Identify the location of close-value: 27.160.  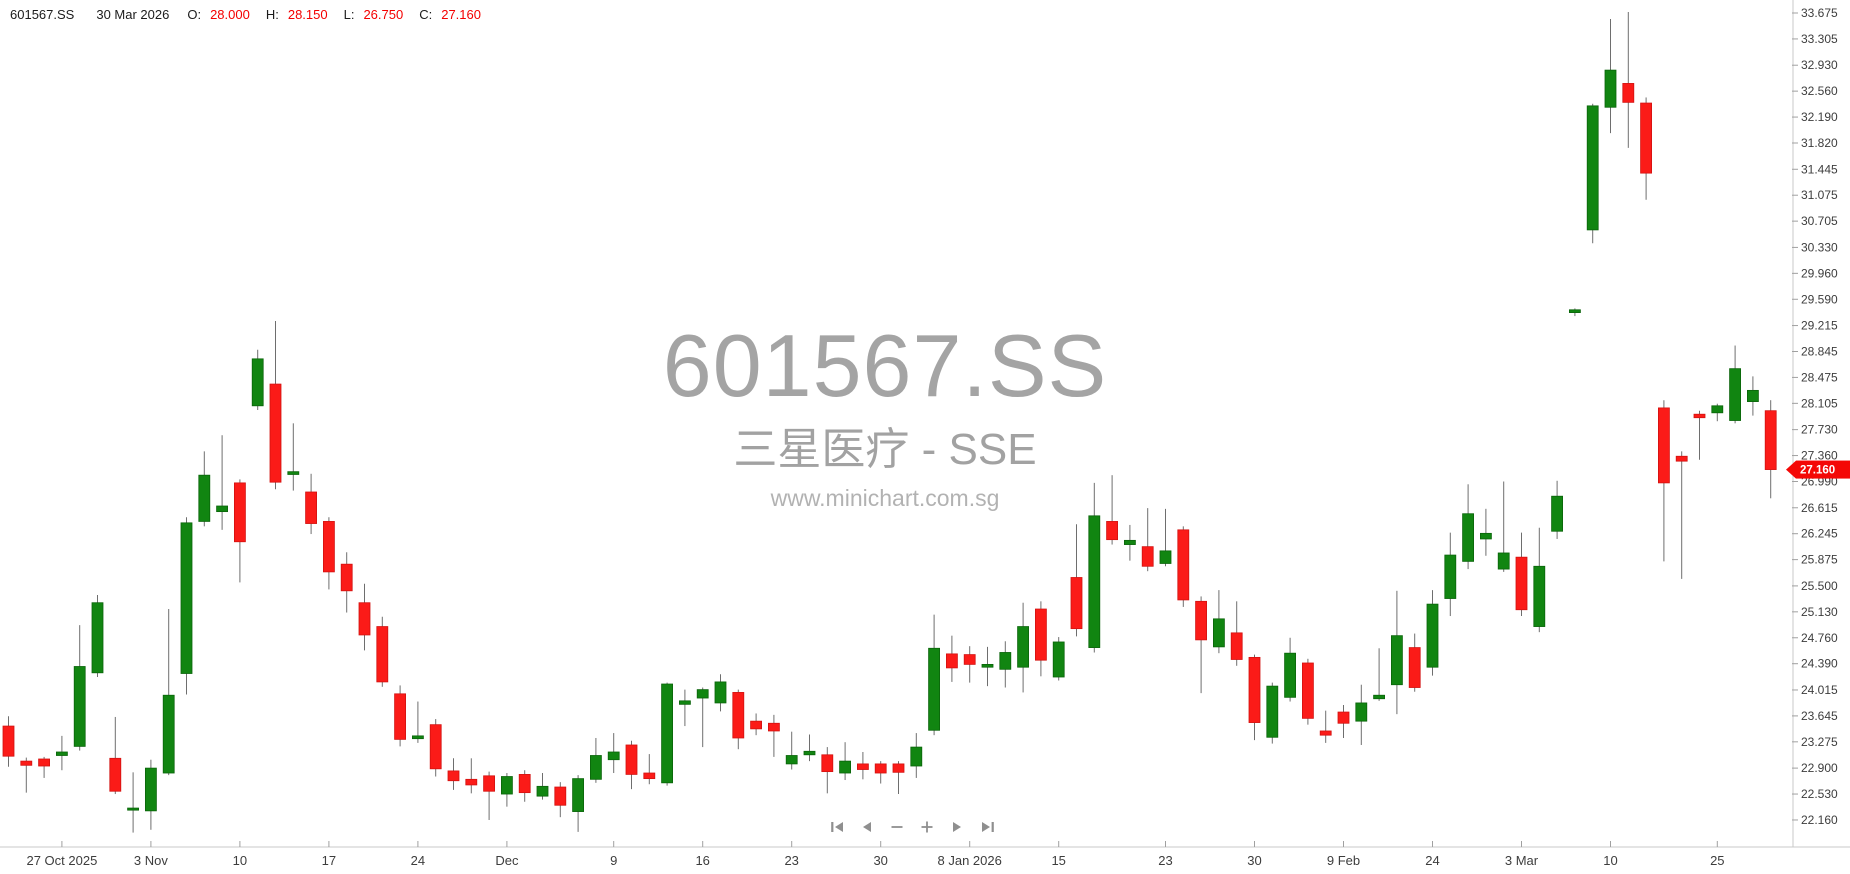
(461, 14).